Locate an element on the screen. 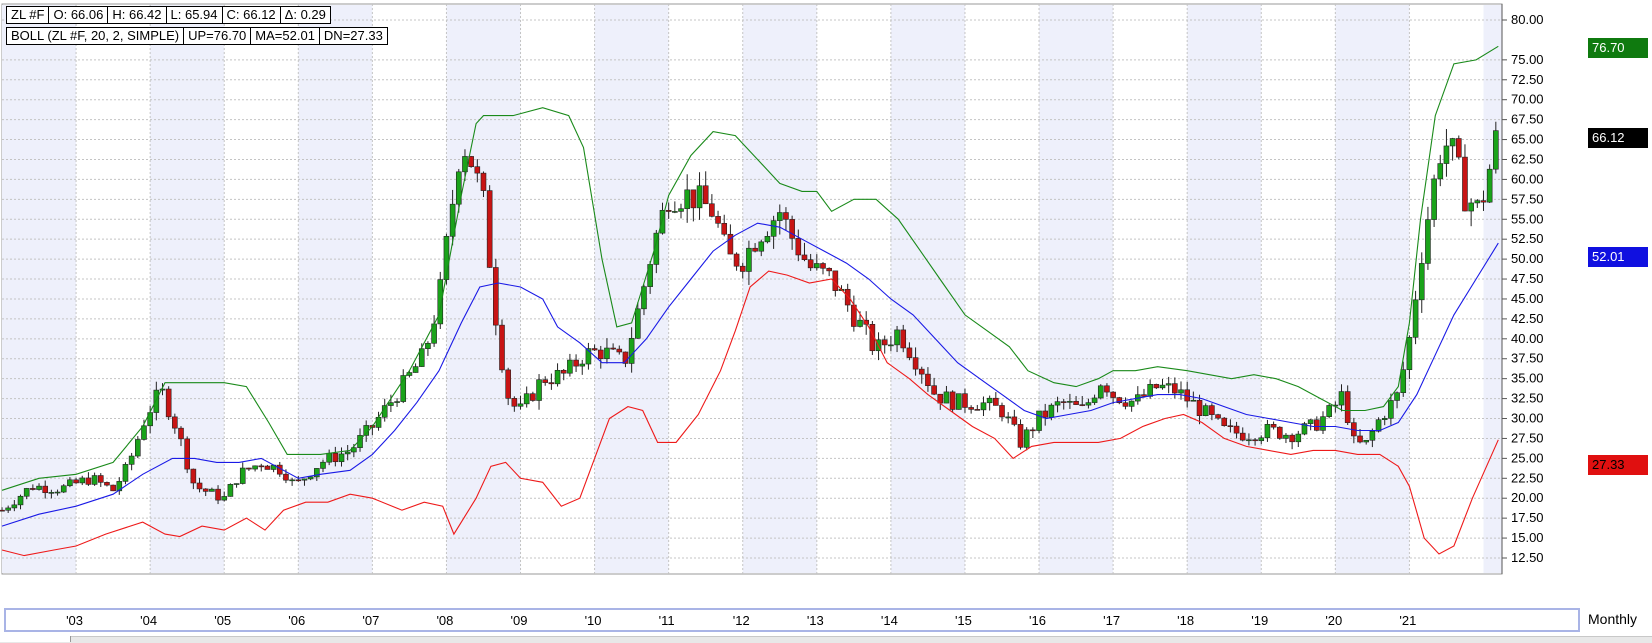 The height and width of the screenshot is (643, 1652). y-tick-label: 12.50 is located at coordinates (1527, 557).